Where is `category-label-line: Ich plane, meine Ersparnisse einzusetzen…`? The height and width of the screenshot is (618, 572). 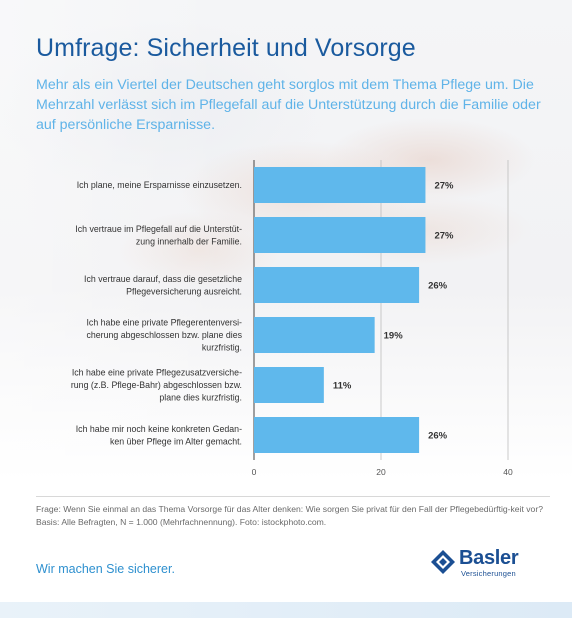 category-label-line: Ich plane, meine Ersparnisse einzusetzen… is located at coordinates (159, 185).